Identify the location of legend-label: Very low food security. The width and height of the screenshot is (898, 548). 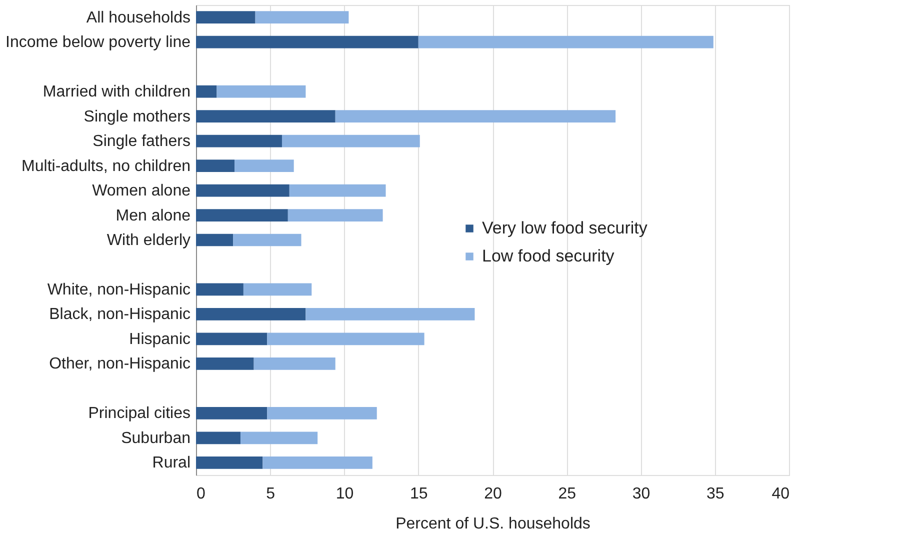
(565, 228).